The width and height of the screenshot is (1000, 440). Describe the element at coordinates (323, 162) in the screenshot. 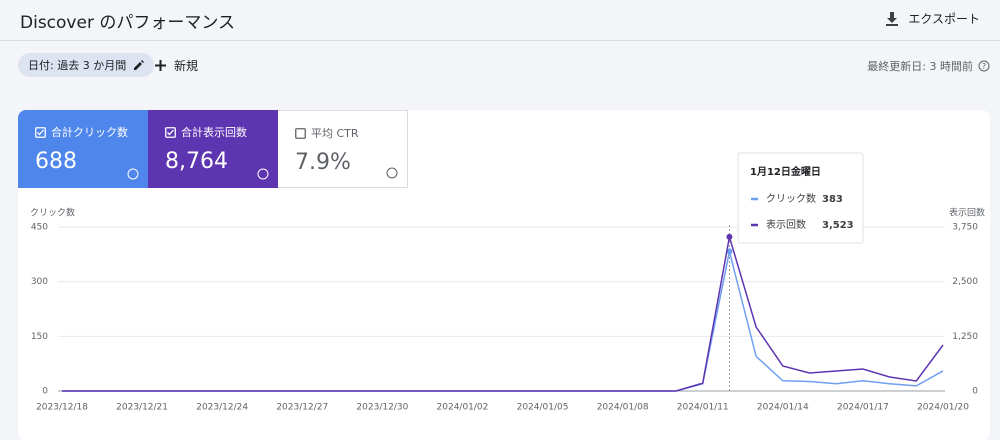

I see `metric-value: 7.9%` at that location.